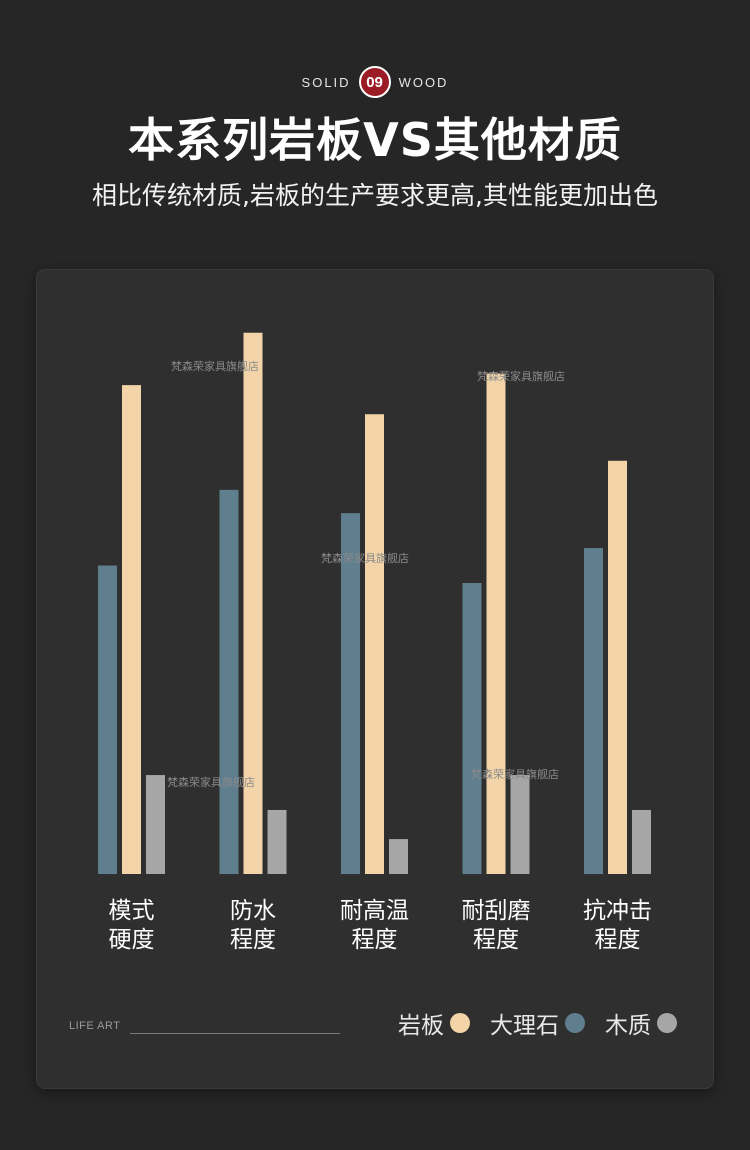 This screenshot has height=1150, width=750. I want to click on watermark-text-4: 梵森荣家具旗舰店, so click(515, 774).